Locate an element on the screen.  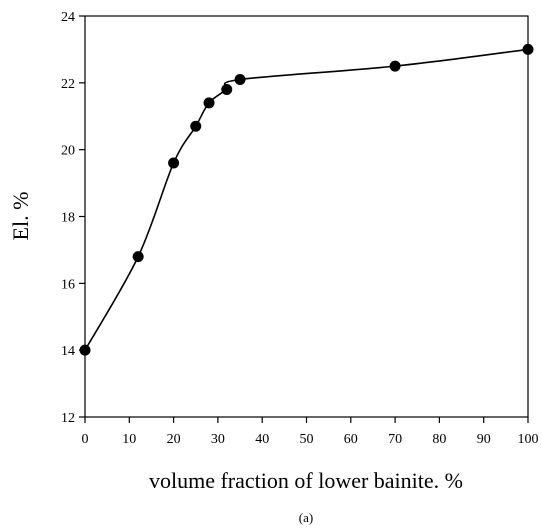
y-tick-label: 22 is located at coordinates (68, 84).